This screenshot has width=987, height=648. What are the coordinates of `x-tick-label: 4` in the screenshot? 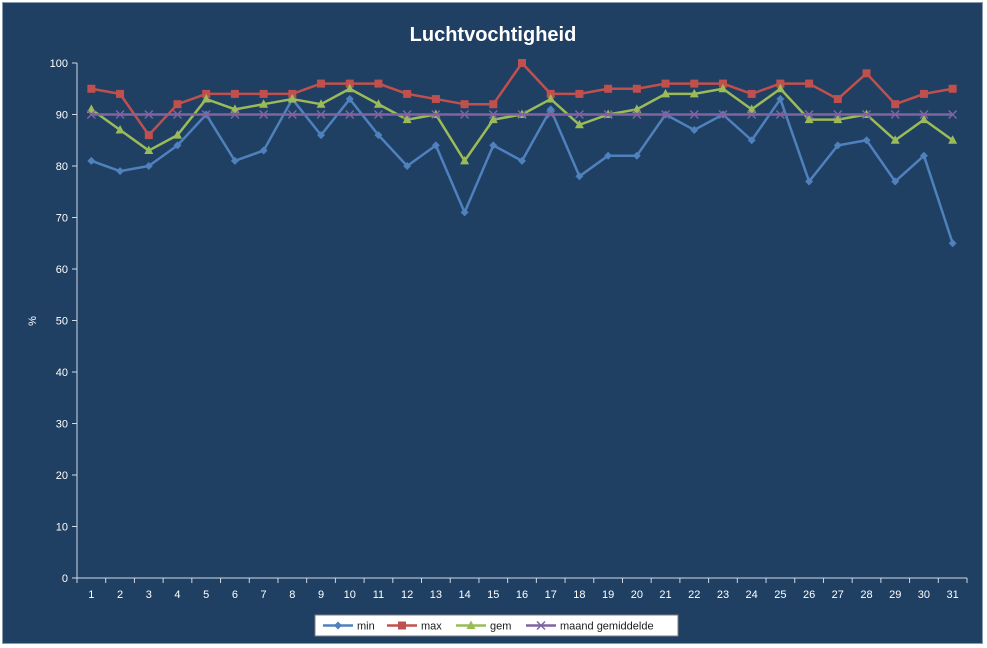 It's located at (177, 595).